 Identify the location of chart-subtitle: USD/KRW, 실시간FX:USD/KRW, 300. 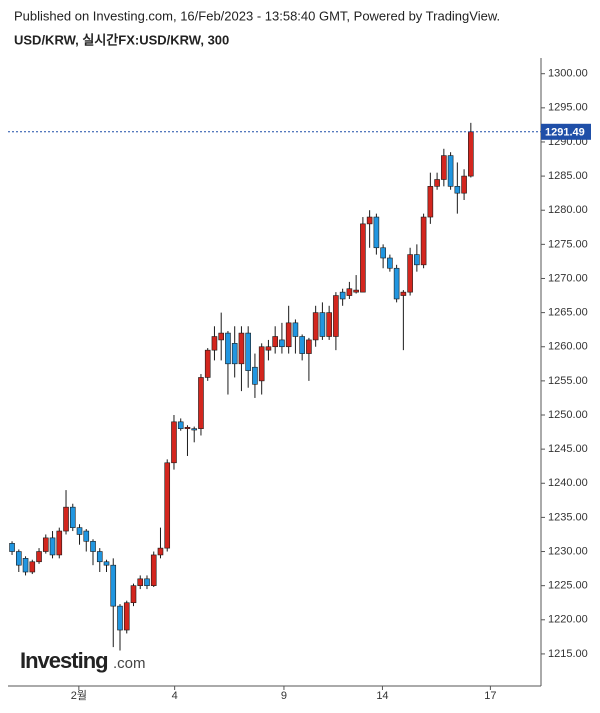
(121, 39).